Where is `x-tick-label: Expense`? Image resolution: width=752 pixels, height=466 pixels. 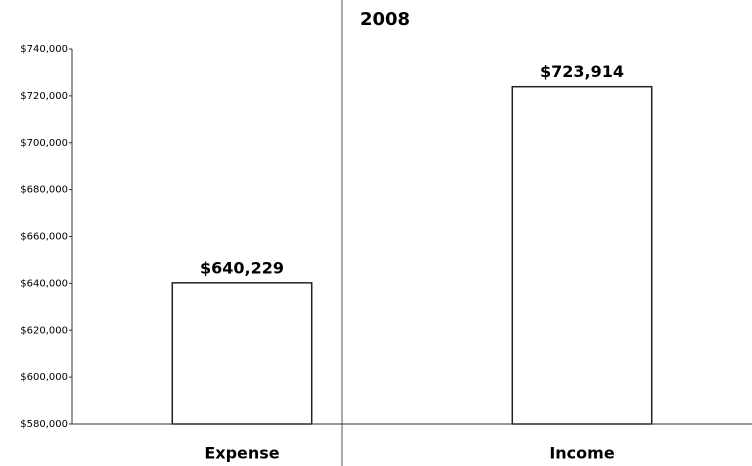 x-tick-label: Expense is located at coordinates (241, 453).